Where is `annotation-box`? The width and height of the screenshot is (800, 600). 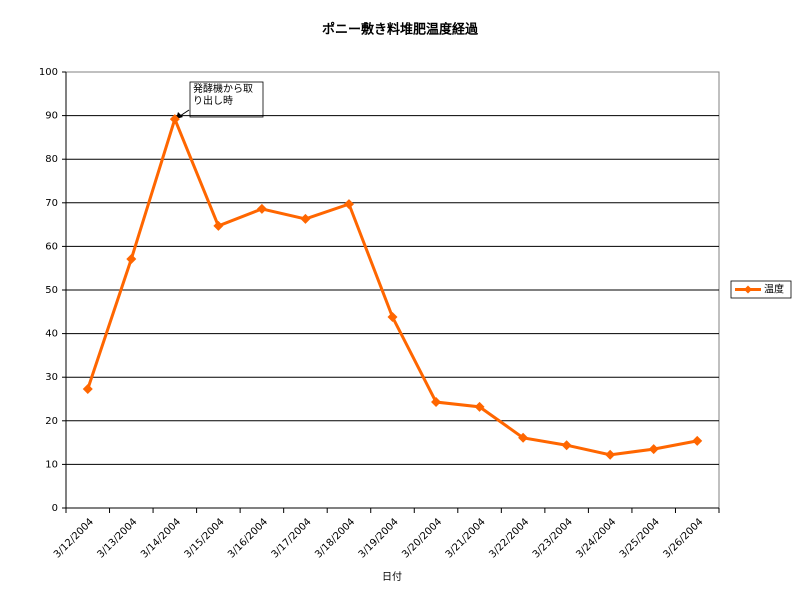 annotation-box is located at coordinates (226, 99).